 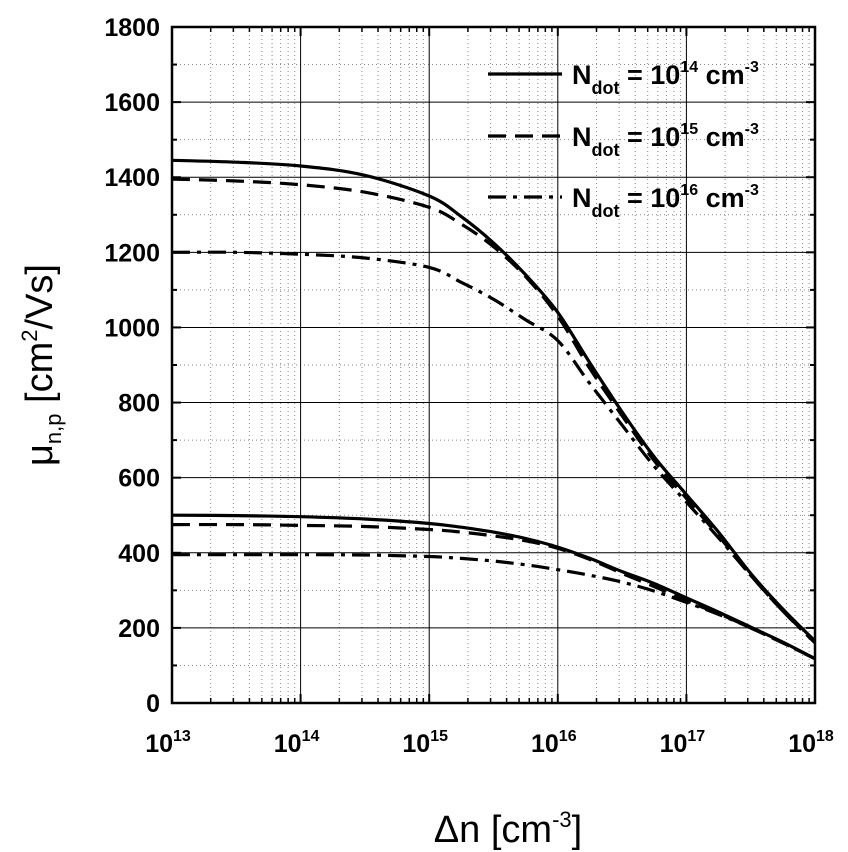 I want to click on x-tick-label-exp: 14, so click(x=311, y=736).